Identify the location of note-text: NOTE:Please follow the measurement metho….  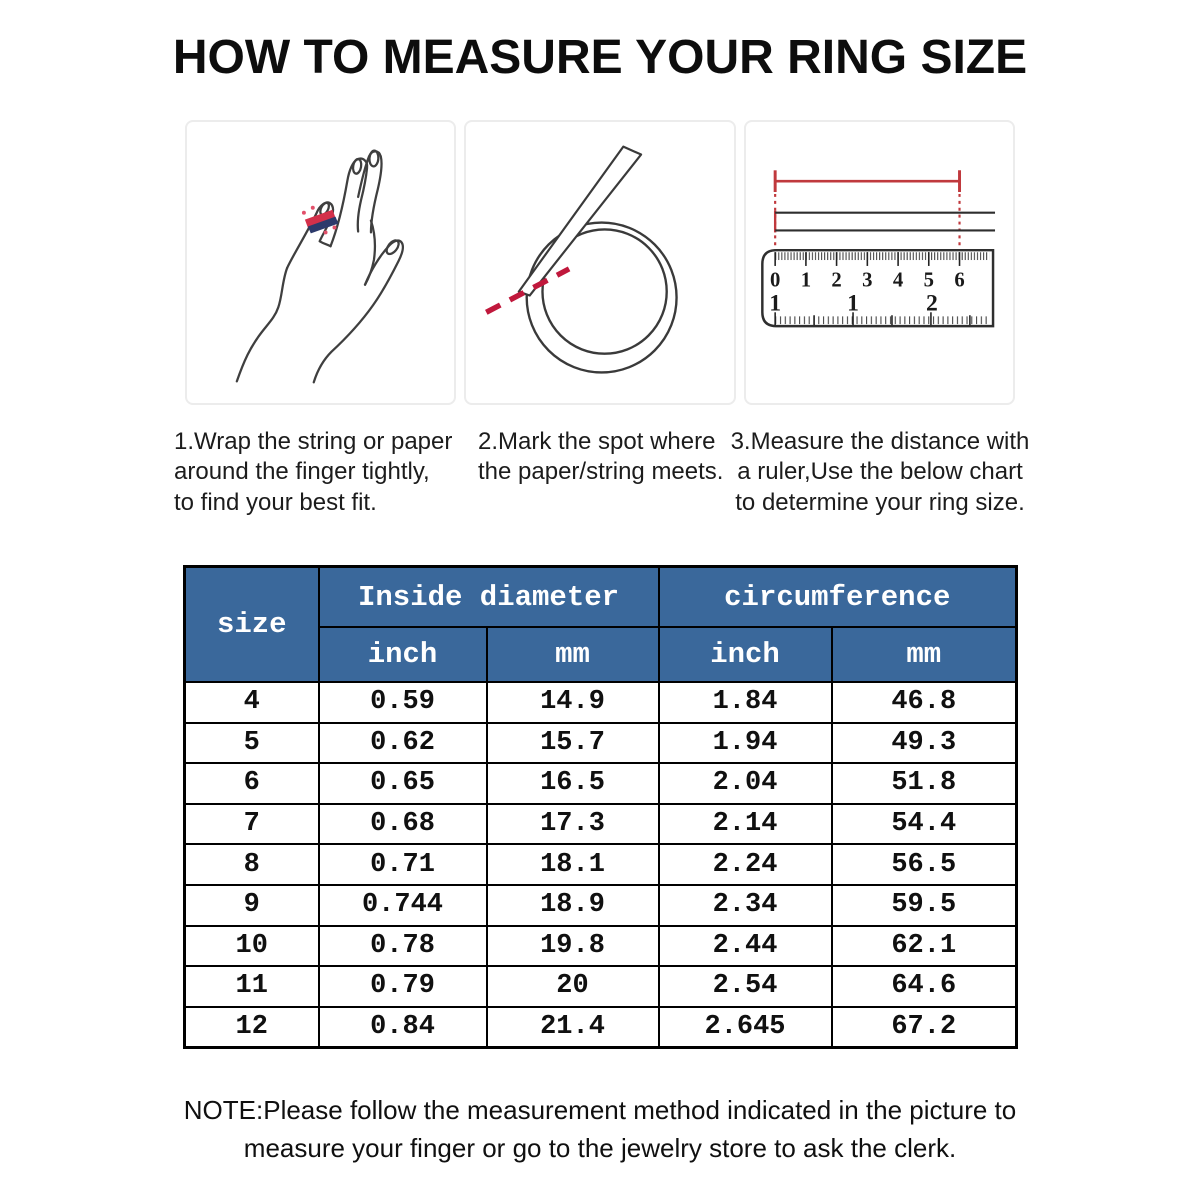
(600, 1129).